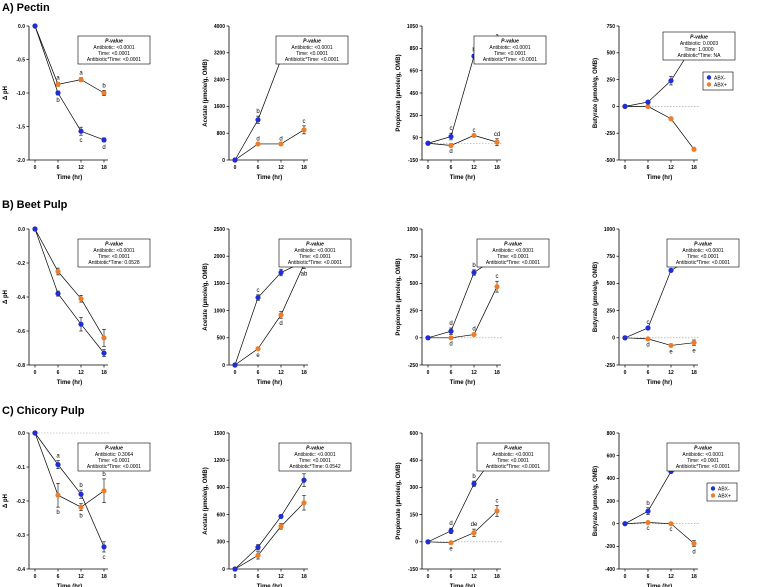 This screenshot has height=587, width=778. What do you see at coordinates (20, 264) in the screenshot?
I see `y-tick-label: -0.2` at bounding box center [20, 264].